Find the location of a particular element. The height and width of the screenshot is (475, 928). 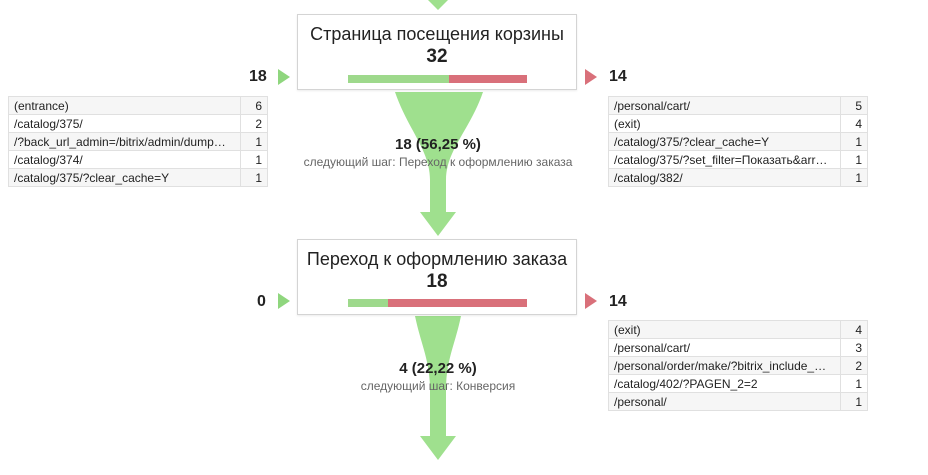

pass-through-value: 4 (22,22 %) is located at coordinates (438, 368).